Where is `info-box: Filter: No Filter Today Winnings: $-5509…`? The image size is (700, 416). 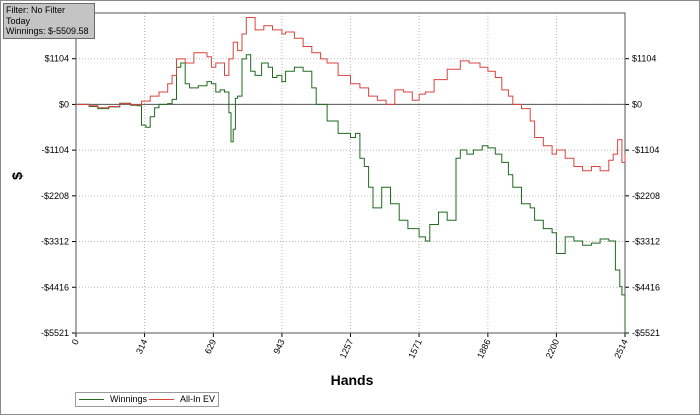 info-box: Filter: No Filter Today Winnings: $-5509… is located at coordinates (49, 21).